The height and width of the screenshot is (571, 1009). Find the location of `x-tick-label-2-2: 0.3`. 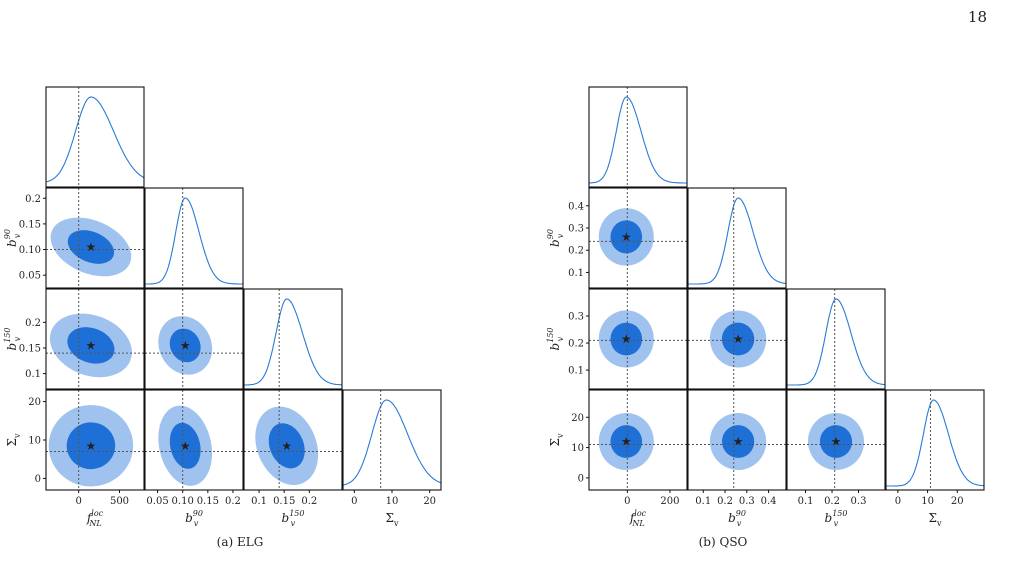

x-tick-label-2-2: 0.3 is located at coordinates (859, 501).